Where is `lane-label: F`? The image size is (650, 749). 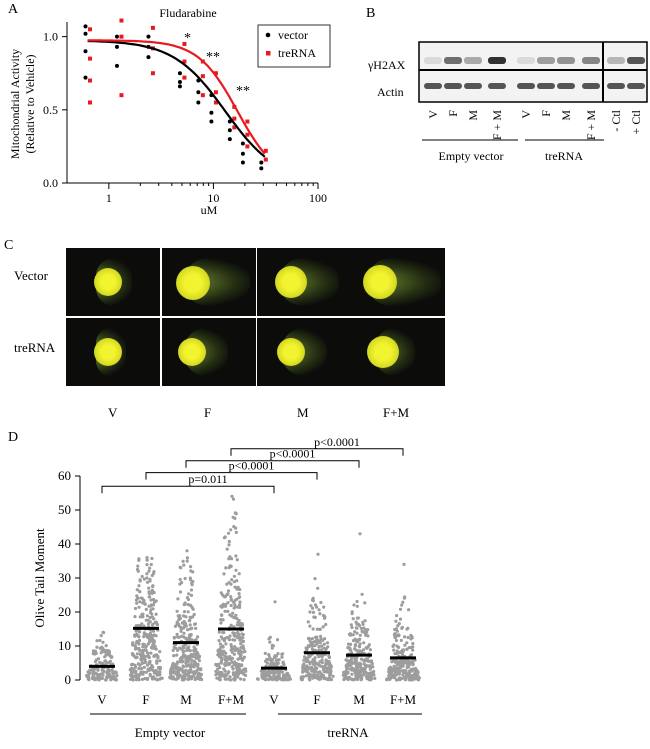
lane-label: F is located at coordinates (453, 113).